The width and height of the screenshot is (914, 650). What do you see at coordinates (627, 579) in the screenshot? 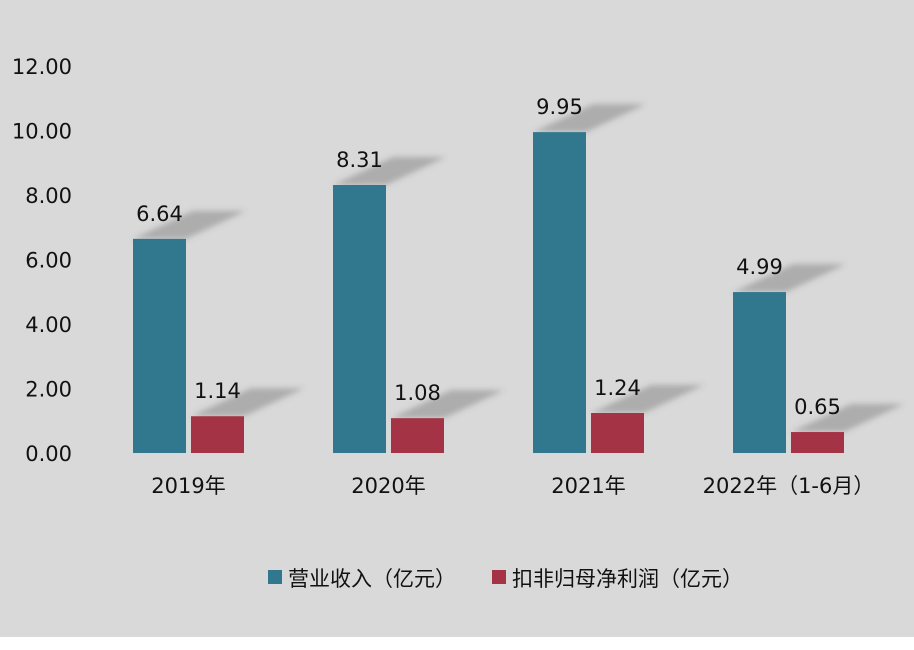
I see `legend-label-net-profit: 扣非归母净利润（亿元）` at bounding box center [627, 579].